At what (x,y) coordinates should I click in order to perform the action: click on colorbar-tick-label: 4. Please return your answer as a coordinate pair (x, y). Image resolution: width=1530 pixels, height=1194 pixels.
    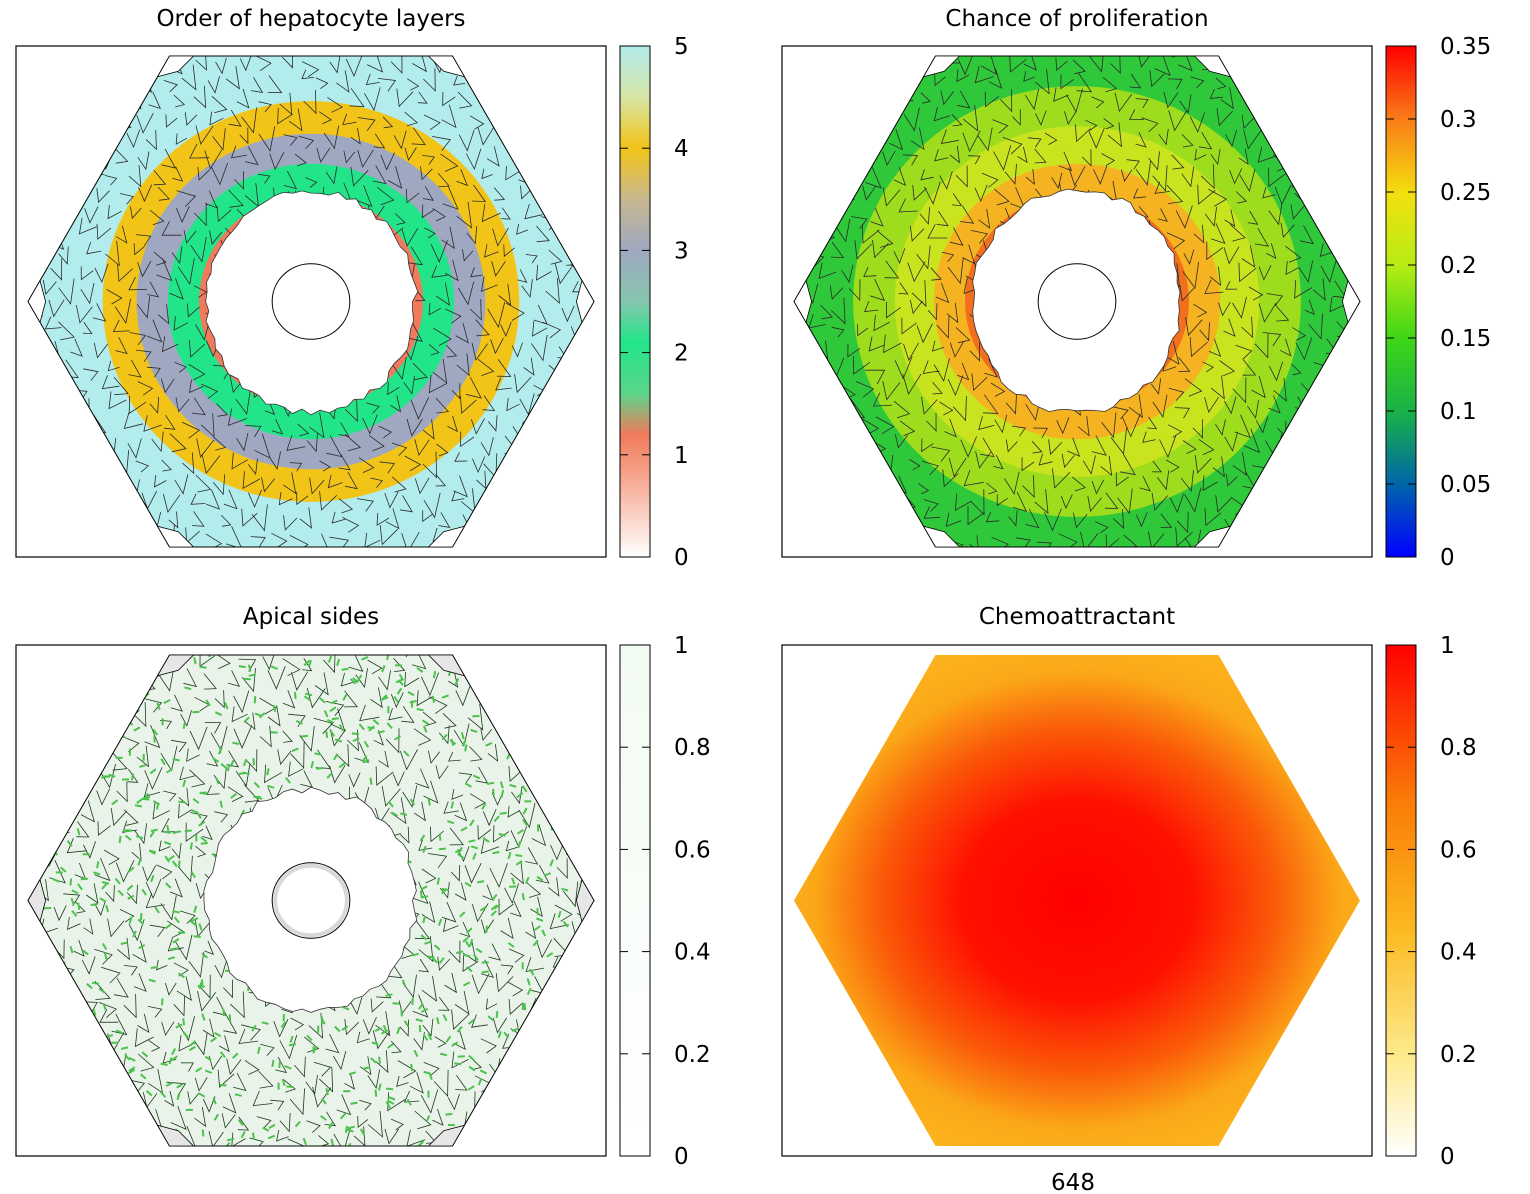
    Looking at the image, I should click on (681, 149).